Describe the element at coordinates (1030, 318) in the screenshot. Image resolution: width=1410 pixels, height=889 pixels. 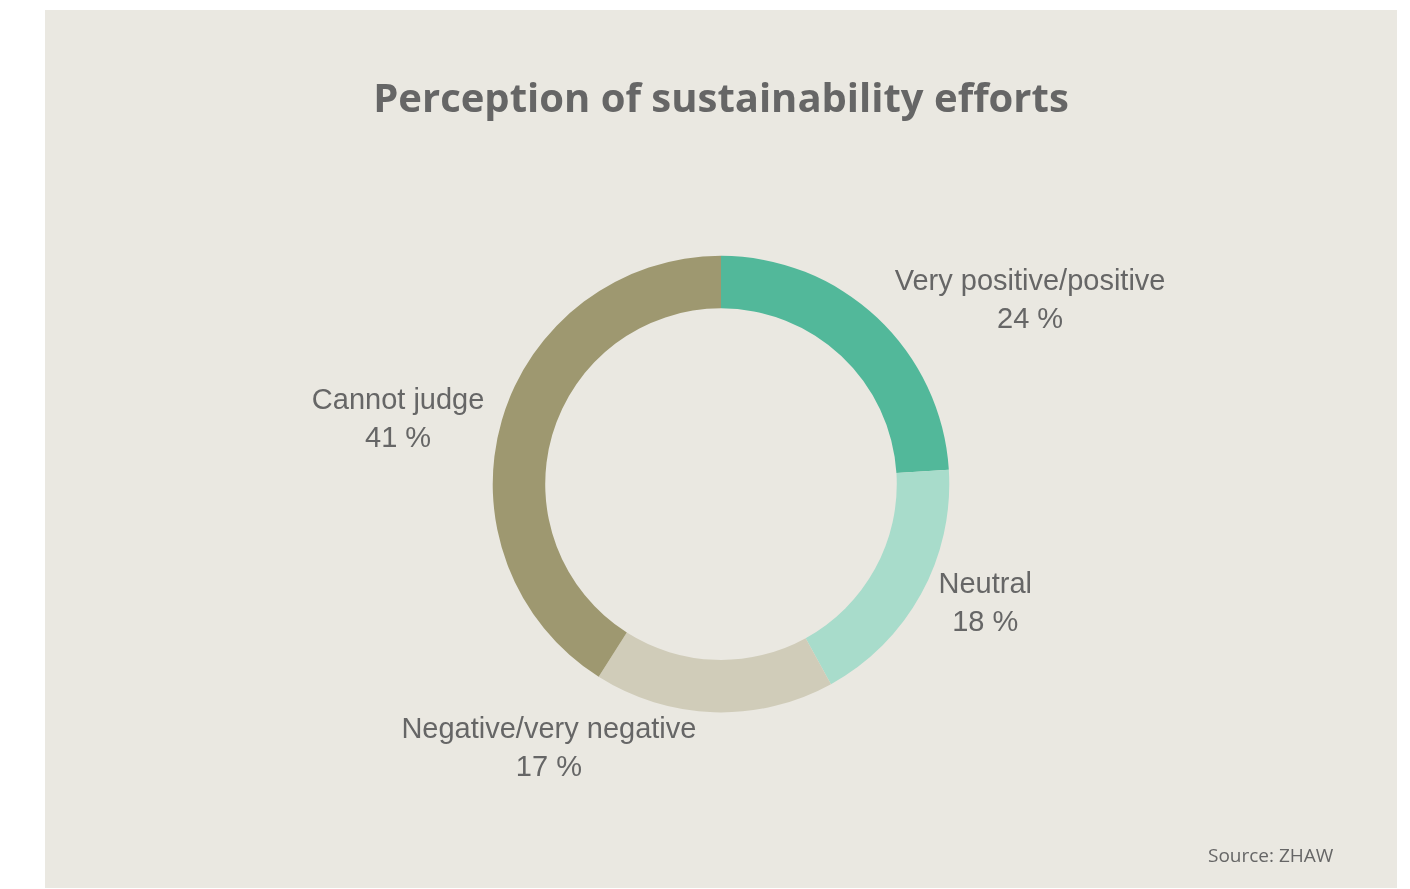
I see `data-label: 24 %` at that location.